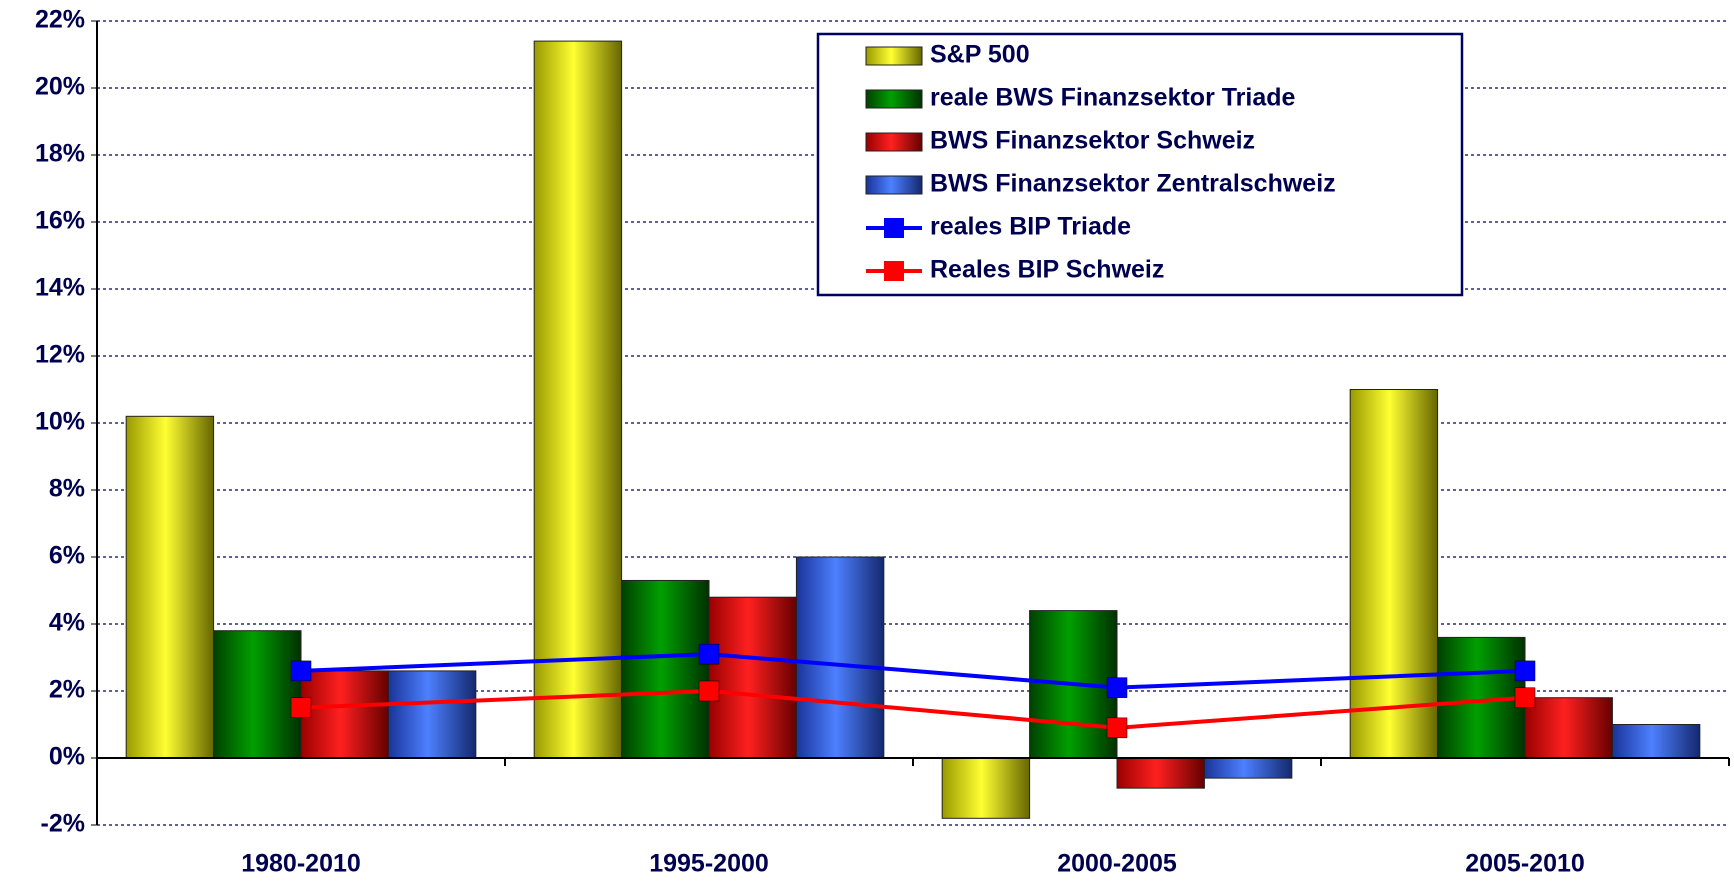 This screenshot has width=1734, height=885. What do you see at coordinates (60, 355) in the screenshot?
I see `y-tick-label: 12%` at bounding box center [60, 355].